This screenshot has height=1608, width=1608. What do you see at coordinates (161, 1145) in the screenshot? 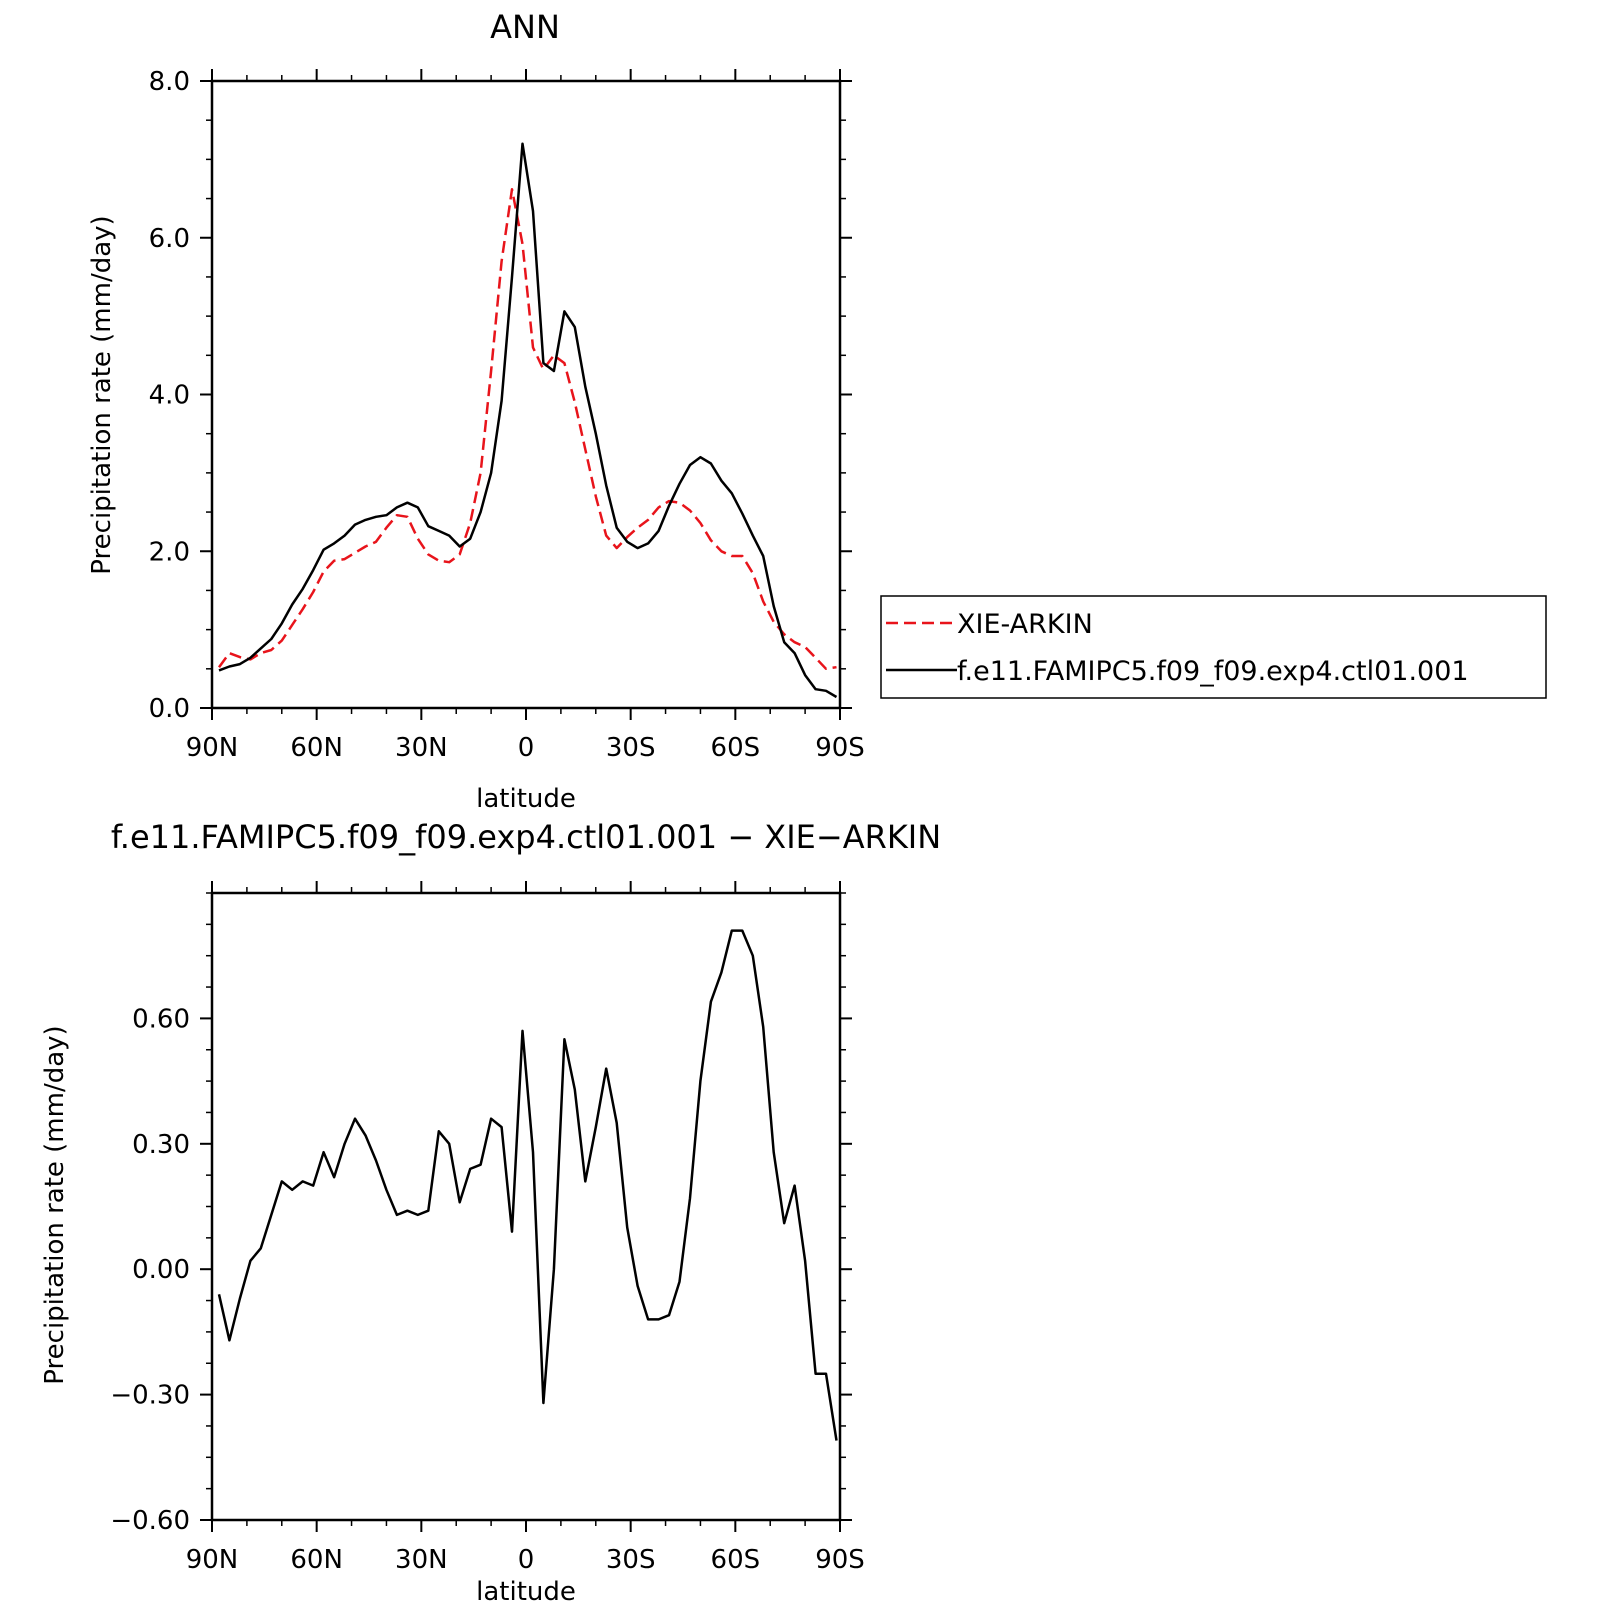
I see `bottom-y-tick-label: 0.30` at bounding box center [161, 1145].